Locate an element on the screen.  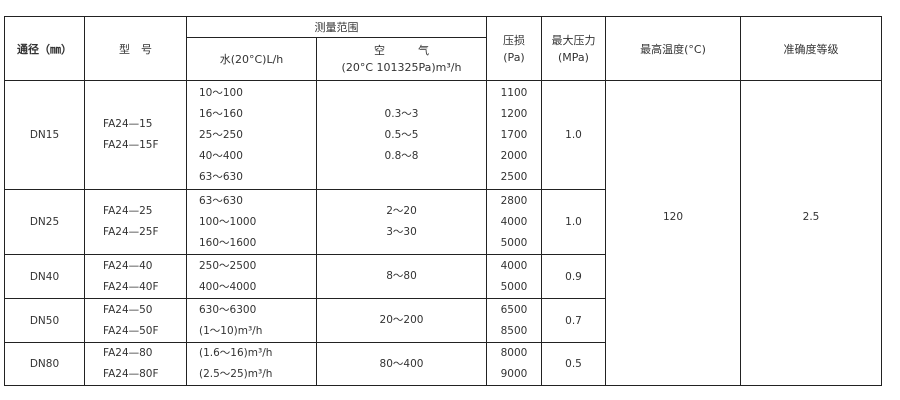
cell-water: 630～6300 (1～10)m³/h is located at coordinates (251, 320).